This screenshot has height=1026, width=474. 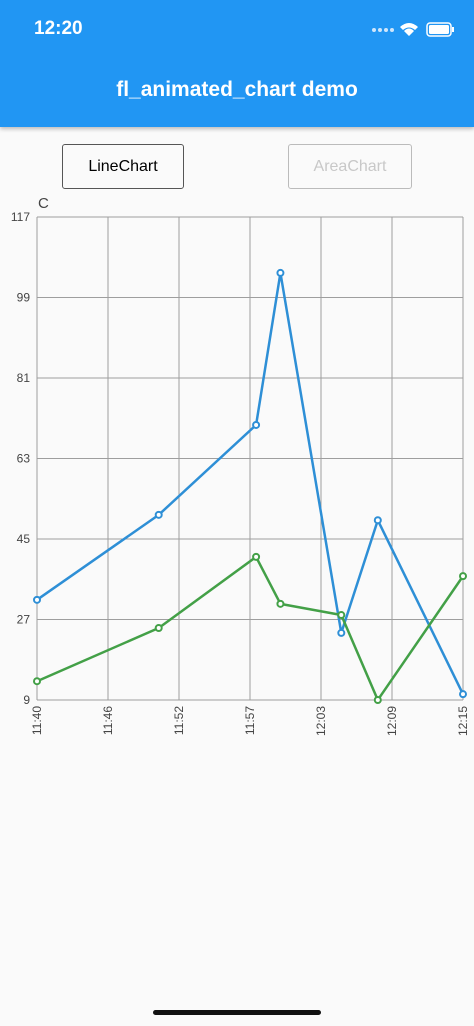 I want to click on status-icons, so click(x=413, y=29).